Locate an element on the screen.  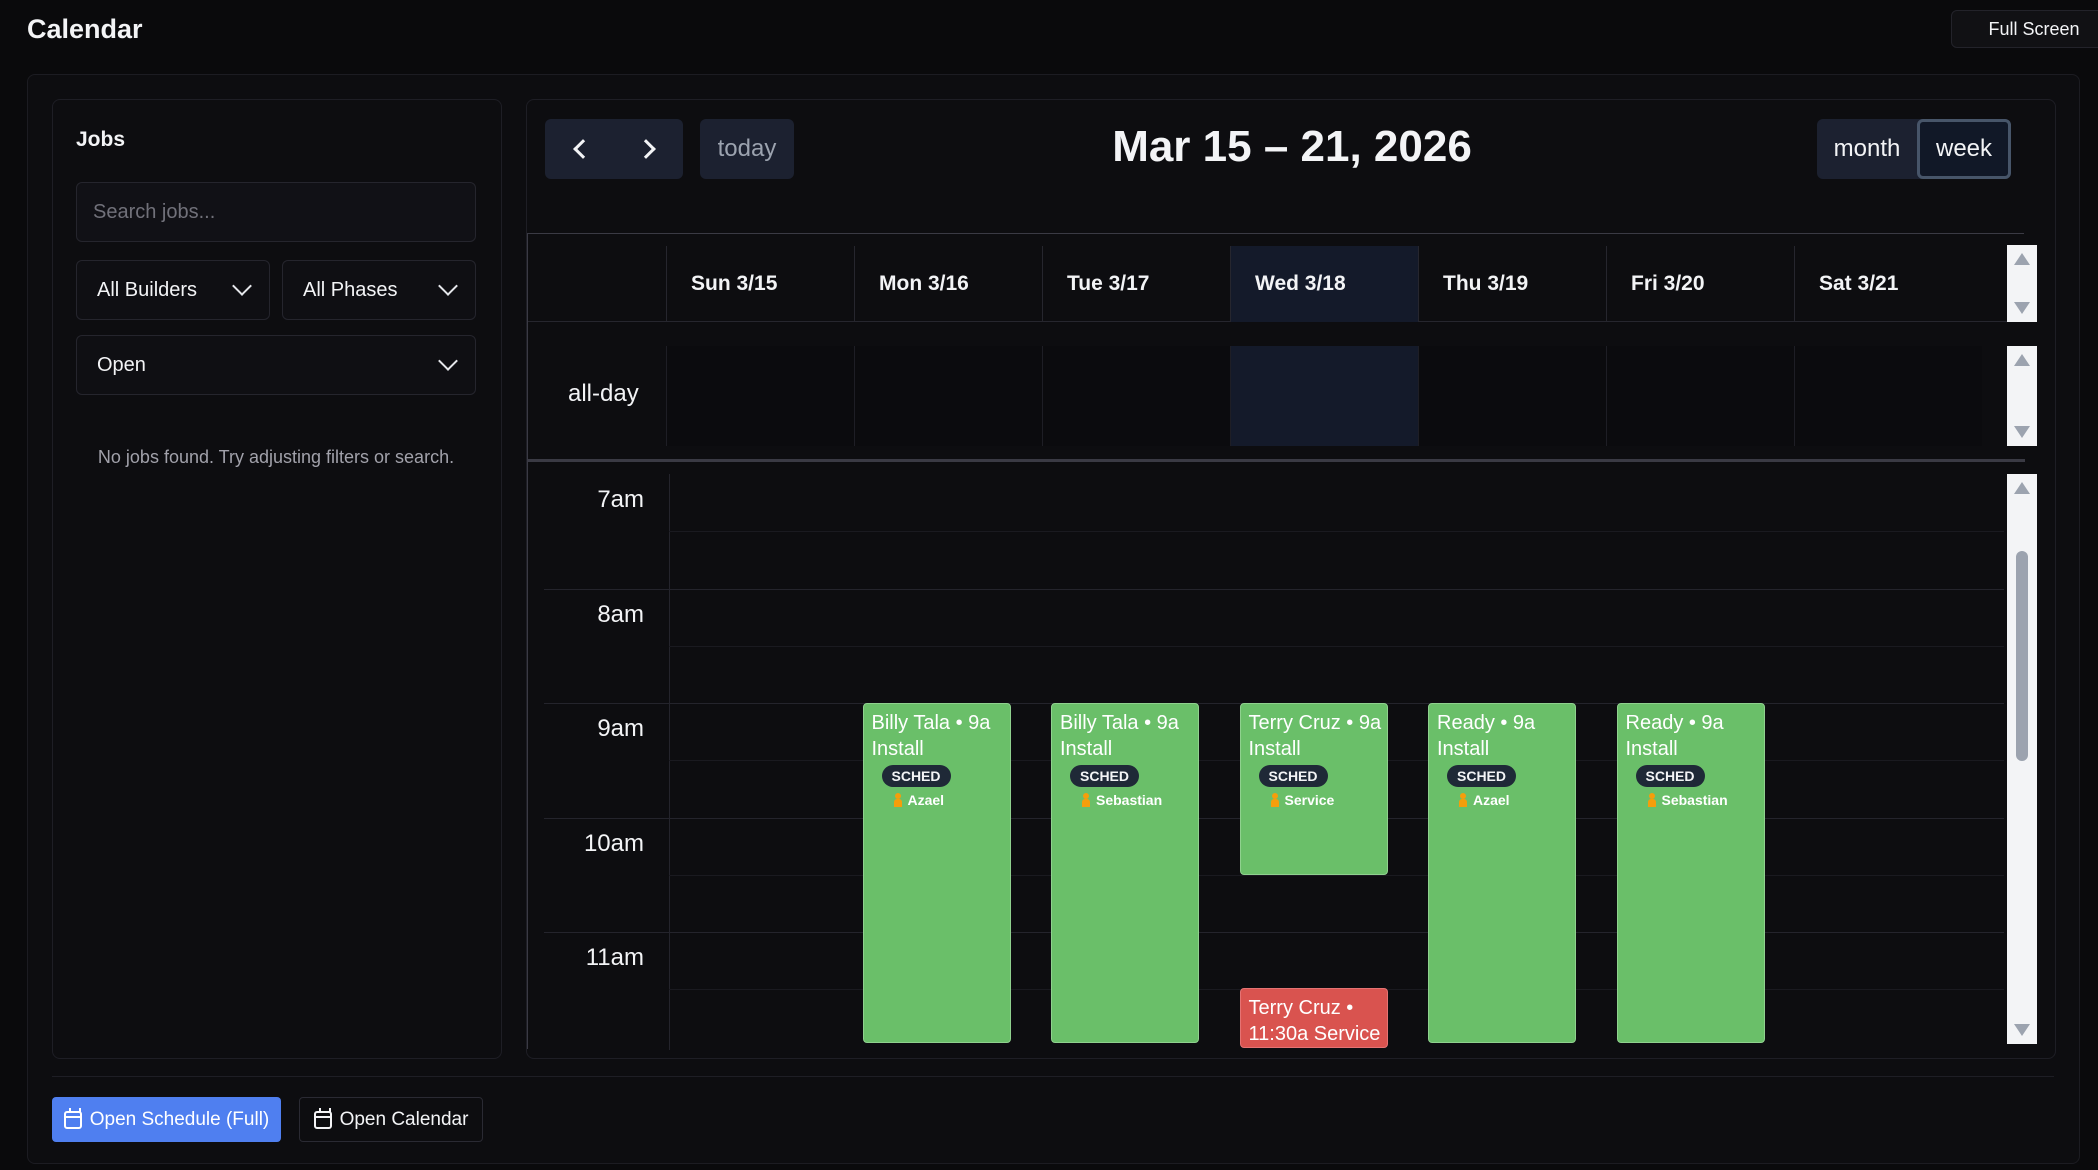
status-filter-select: Open is located at coordinates (276, 365).